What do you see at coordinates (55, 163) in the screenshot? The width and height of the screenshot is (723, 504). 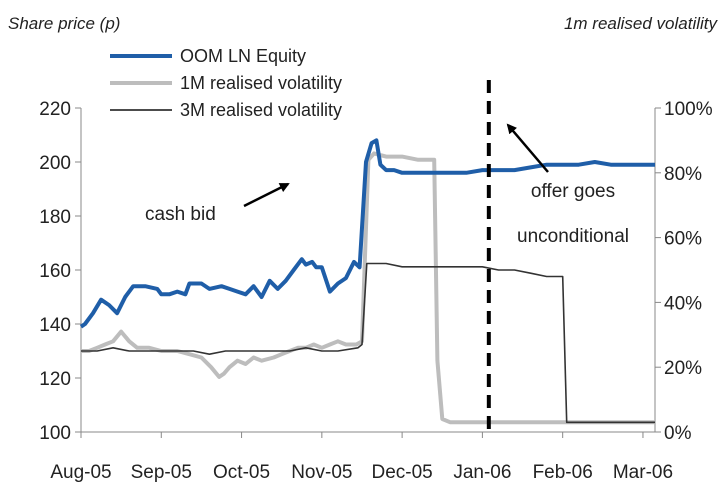 I see `left-tick-label: 200` at bounding box center [55, 163].